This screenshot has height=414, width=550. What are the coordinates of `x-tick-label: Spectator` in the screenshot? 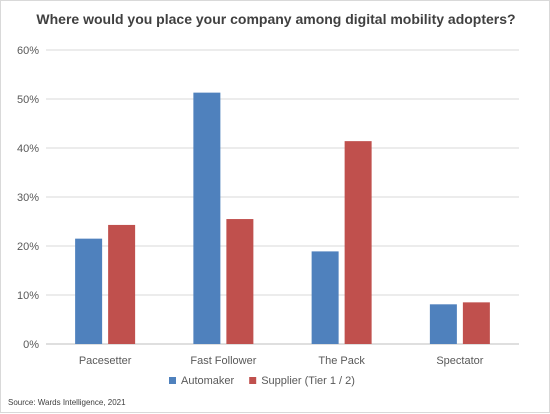 It's located at (459, 361).